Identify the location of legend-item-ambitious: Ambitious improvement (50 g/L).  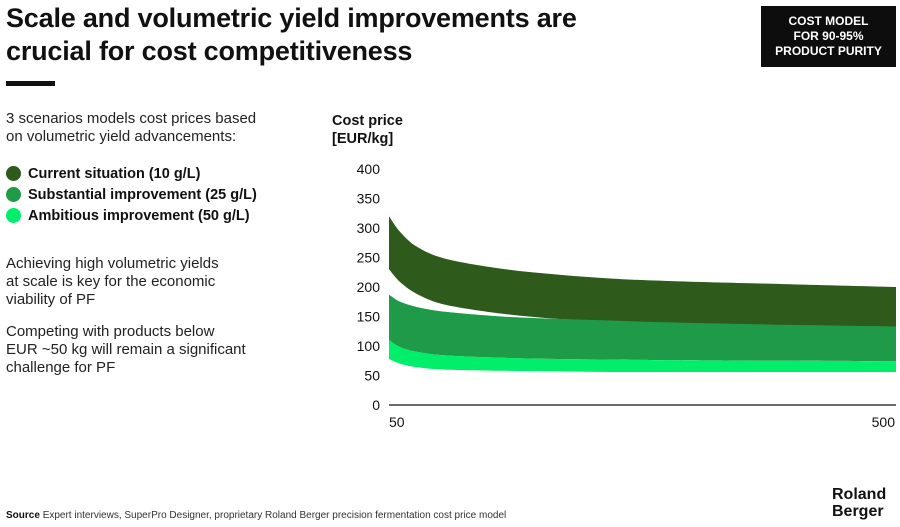
(131, 215).